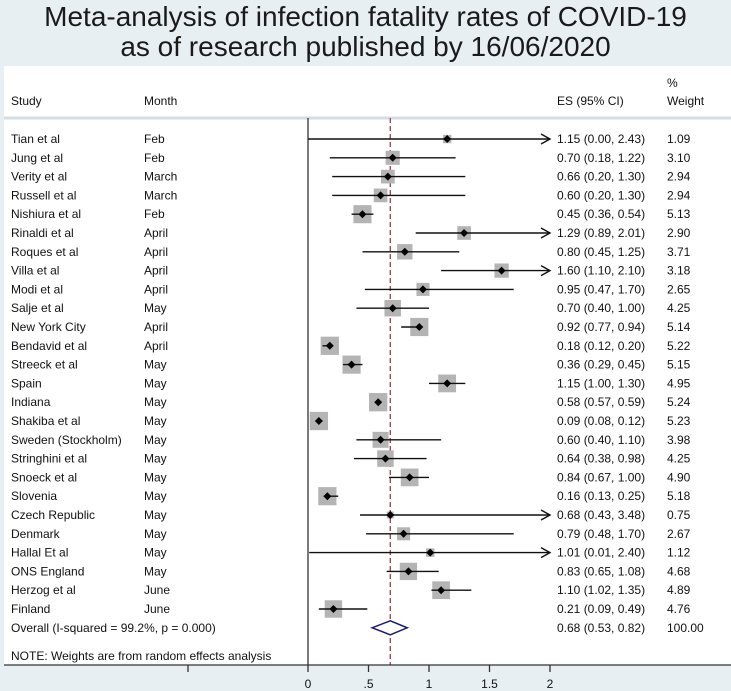 This screenshot has width=731, height=691. Describe the element at coordinates (37, 158) in the screenshot. I see `study-name: Jung et al` at that location.